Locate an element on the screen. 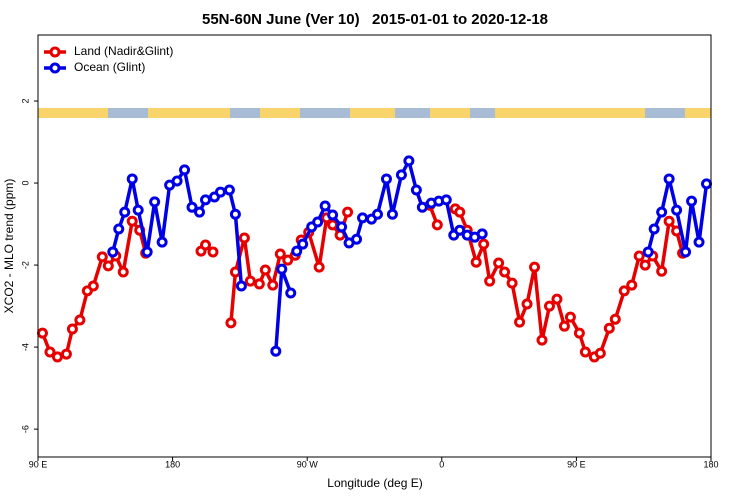 The height and width of the screenshot is (500, 750). map-strip is located at coordinates (374, 113).